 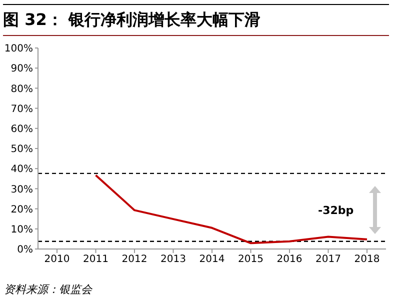 I want to click on text: 资料来源：银监会, so click(x=48, y=289).